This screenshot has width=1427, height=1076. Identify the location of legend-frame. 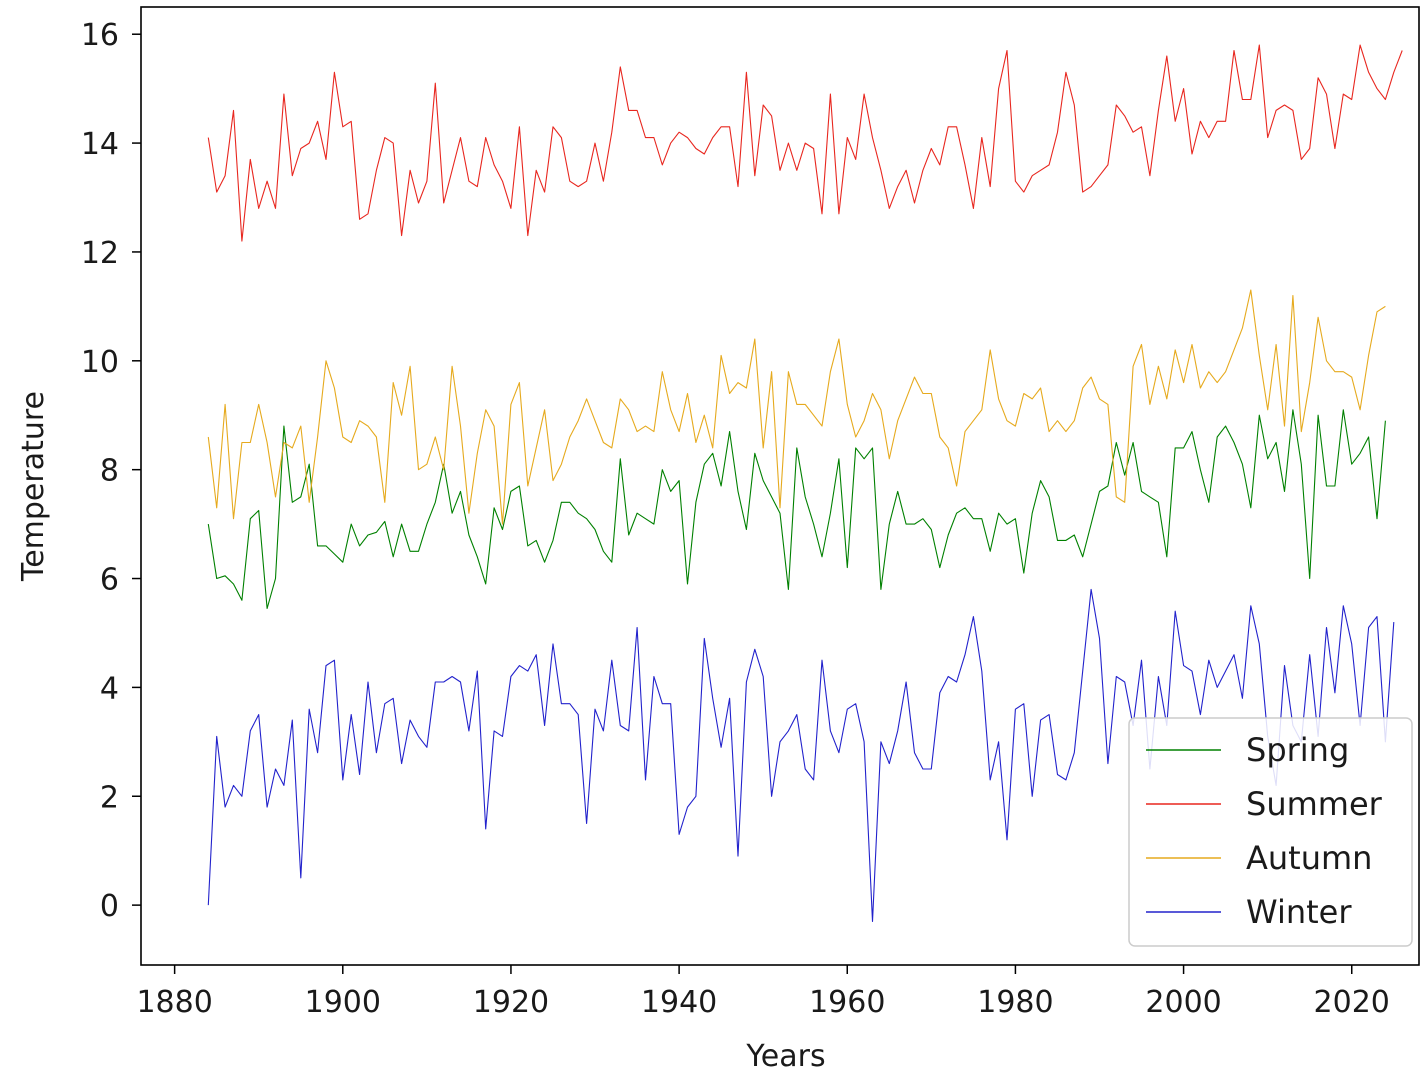
(1270, 832).